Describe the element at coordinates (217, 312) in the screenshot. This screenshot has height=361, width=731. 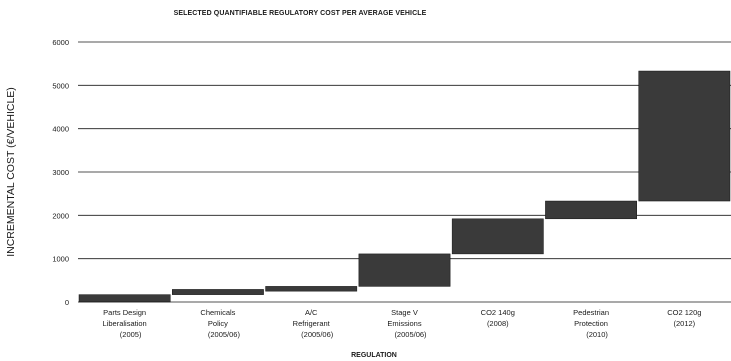
I see `category-label-line: Chemicals` at that location.